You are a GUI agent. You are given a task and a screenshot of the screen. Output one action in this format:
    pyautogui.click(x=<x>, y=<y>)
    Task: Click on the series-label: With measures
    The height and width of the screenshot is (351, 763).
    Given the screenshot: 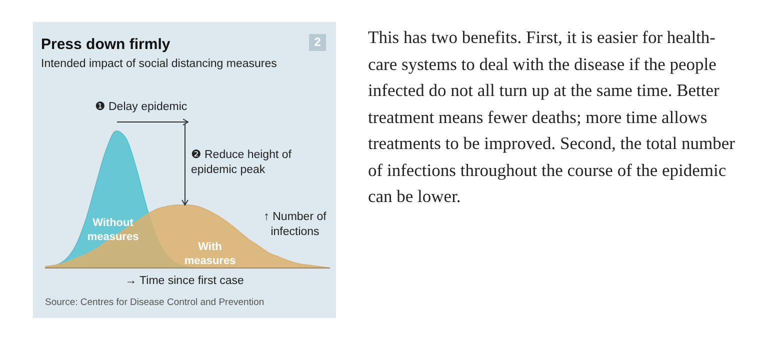 What is the action you would take?
    pyautogui.click(x=210, y=254)
    